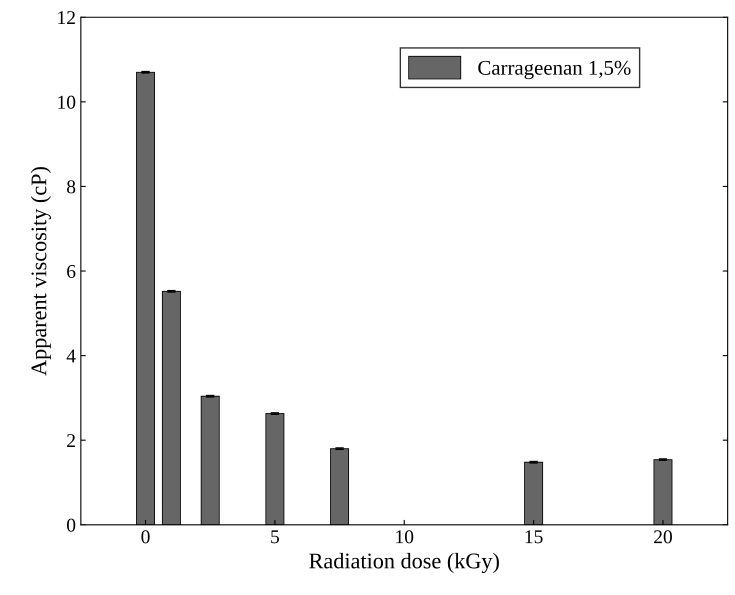 This screenshot has width=735, height=595. Describe the element at coordinates (405, 537) in the screenshot. I see `x-tick-label: 10` at that location.